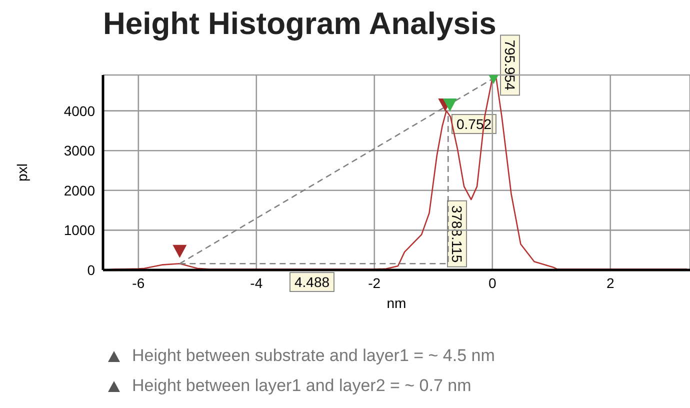 The height and width of the screenshot is (408, 690). Describe the element at coordinates (457, 234) in the screenshot. I see `annotation: 3788.115` at that location.